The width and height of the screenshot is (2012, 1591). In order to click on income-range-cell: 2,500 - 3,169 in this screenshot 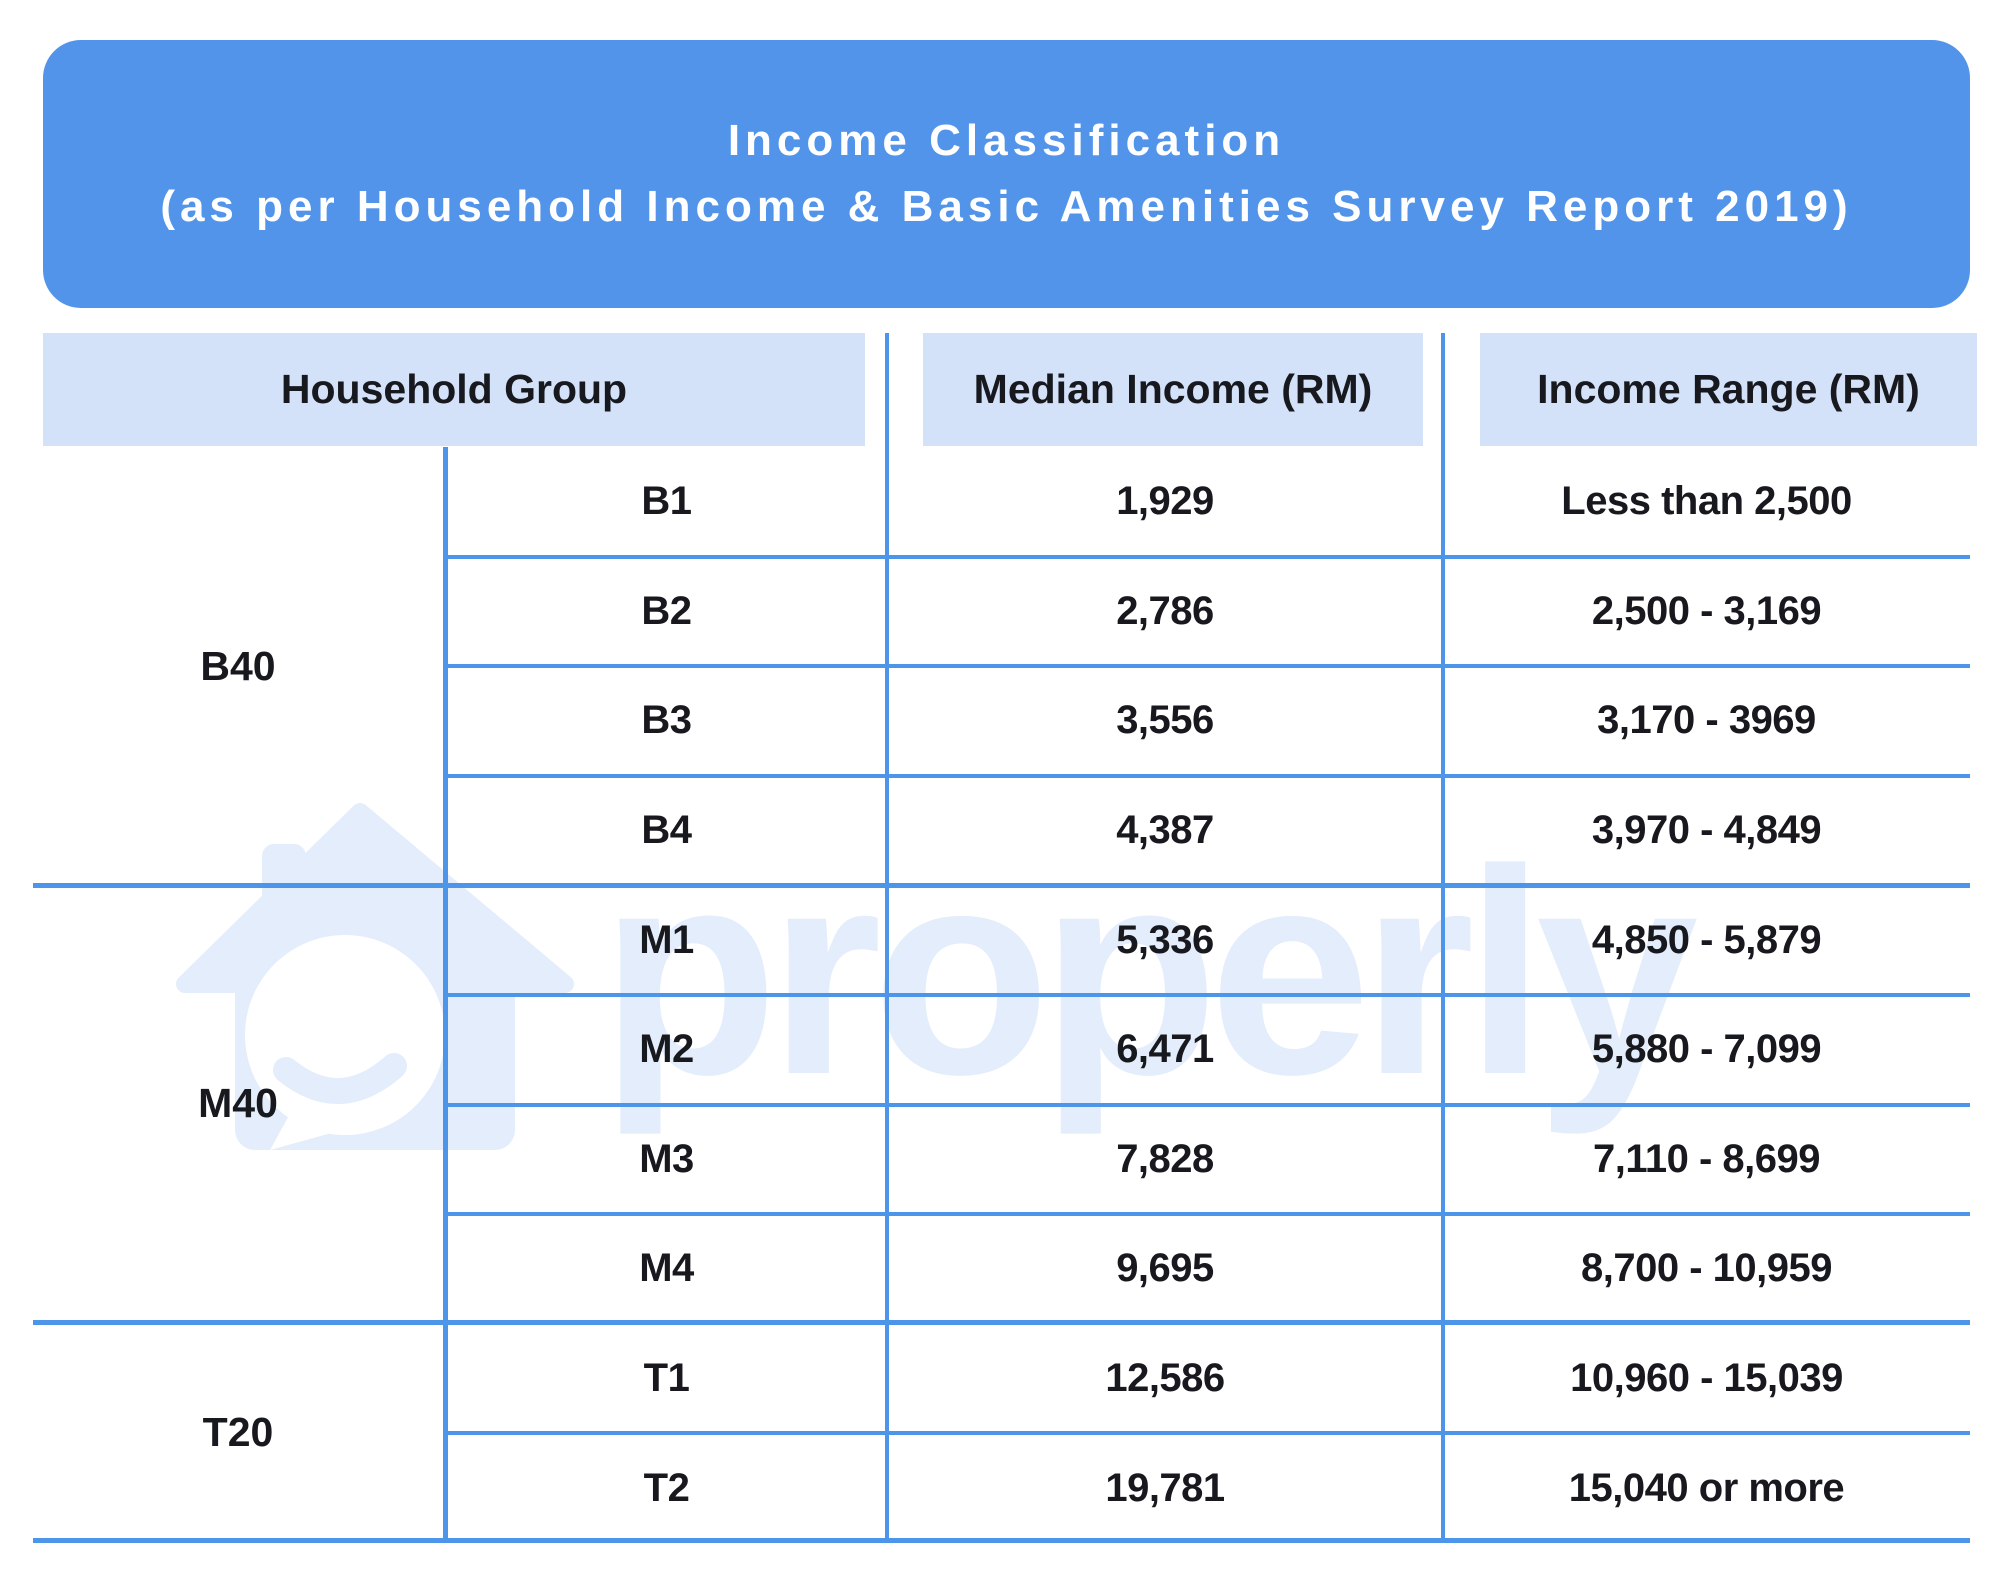, I will do `click(1706, 610)`.